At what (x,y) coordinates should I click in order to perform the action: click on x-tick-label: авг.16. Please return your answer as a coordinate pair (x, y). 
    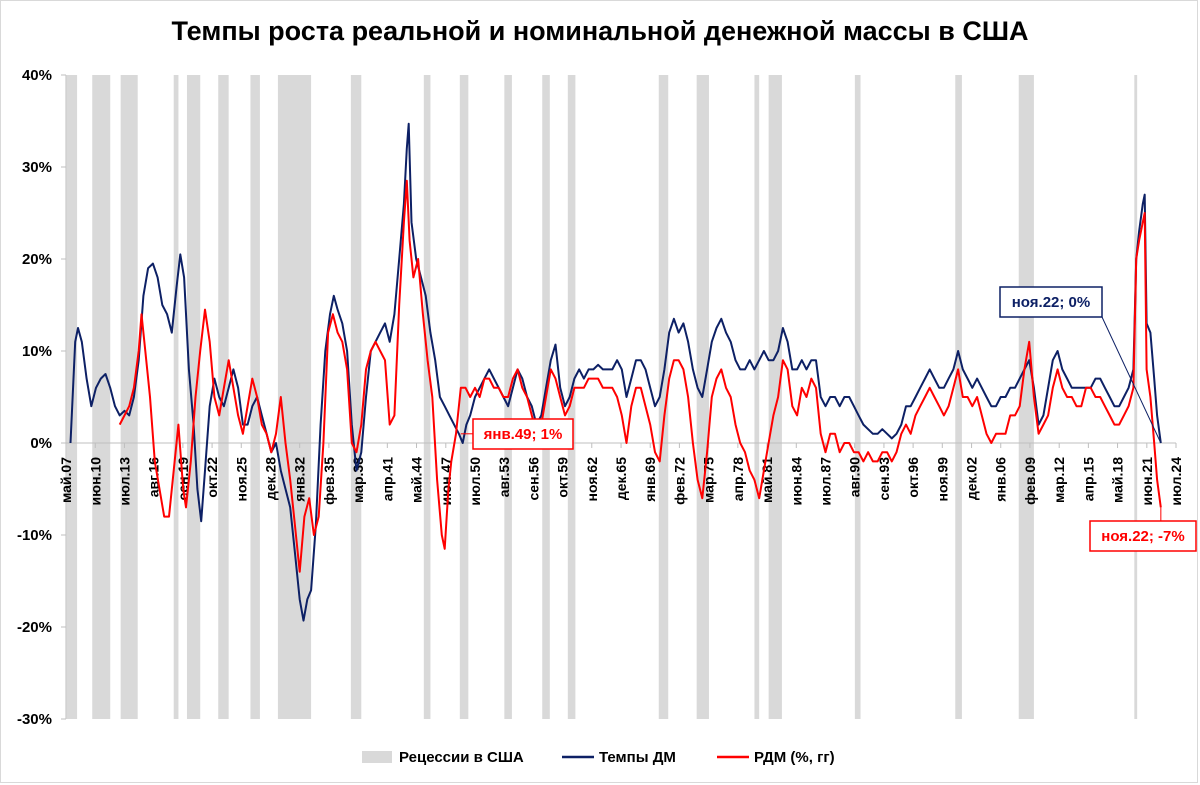
    Looking at the image, I should click on (154, 477).